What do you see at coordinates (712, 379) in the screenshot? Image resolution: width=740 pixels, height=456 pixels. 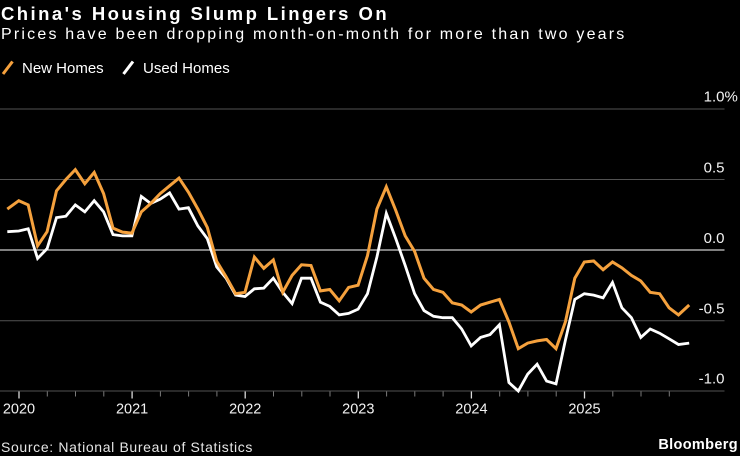 I see `svg-text: -1.0` at bounding box center [712, 379].